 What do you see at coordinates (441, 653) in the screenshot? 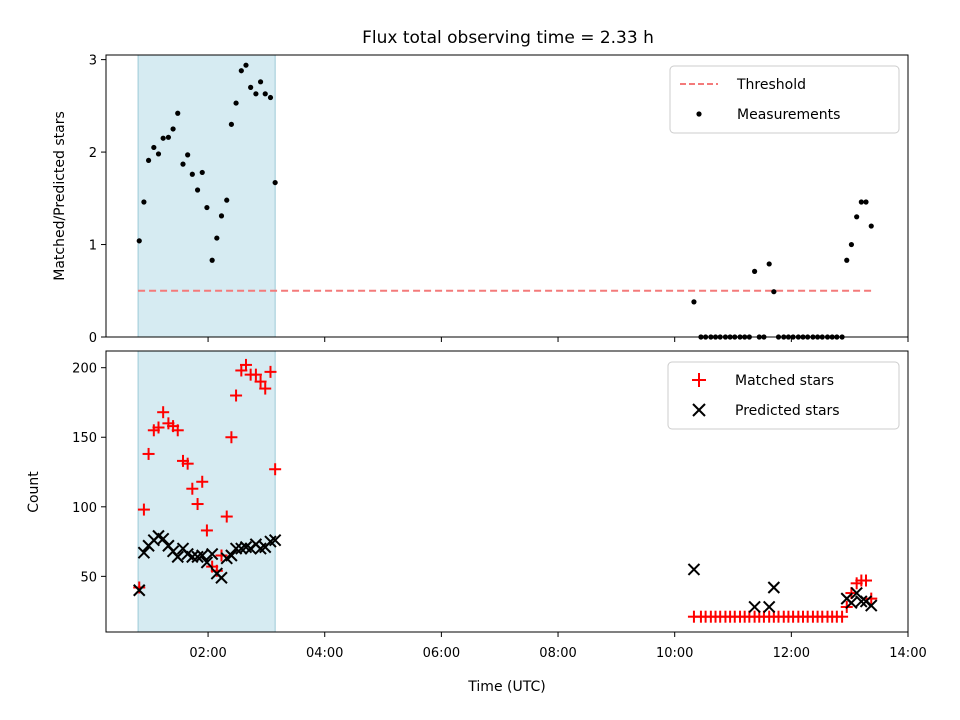
I see `xtick-label: 06:00` at bounding box center [441, 653].